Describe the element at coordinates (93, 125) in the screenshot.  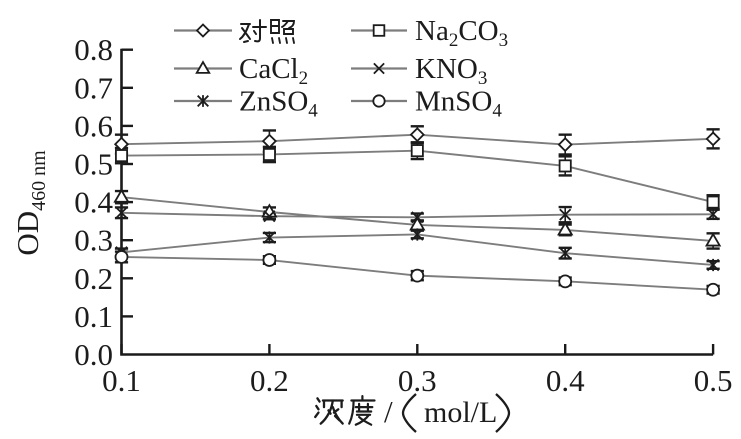
I see `svg-text: 0.6` at that location.